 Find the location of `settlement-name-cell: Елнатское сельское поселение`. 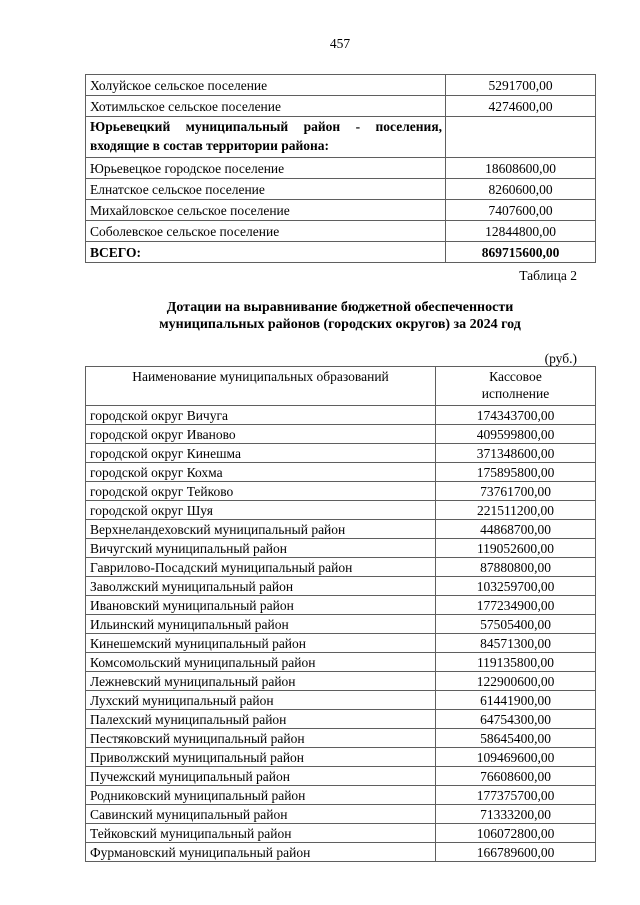

settlement-name-cell: Елнатское сельское поселение is located at coordinates (265, 189).